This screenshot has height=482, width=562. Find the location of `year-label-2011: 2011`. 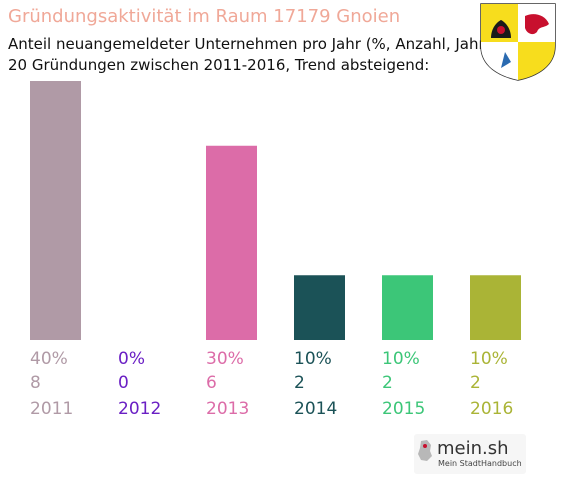

year-label-2011: 2011 is located at coordinates (51, 409).